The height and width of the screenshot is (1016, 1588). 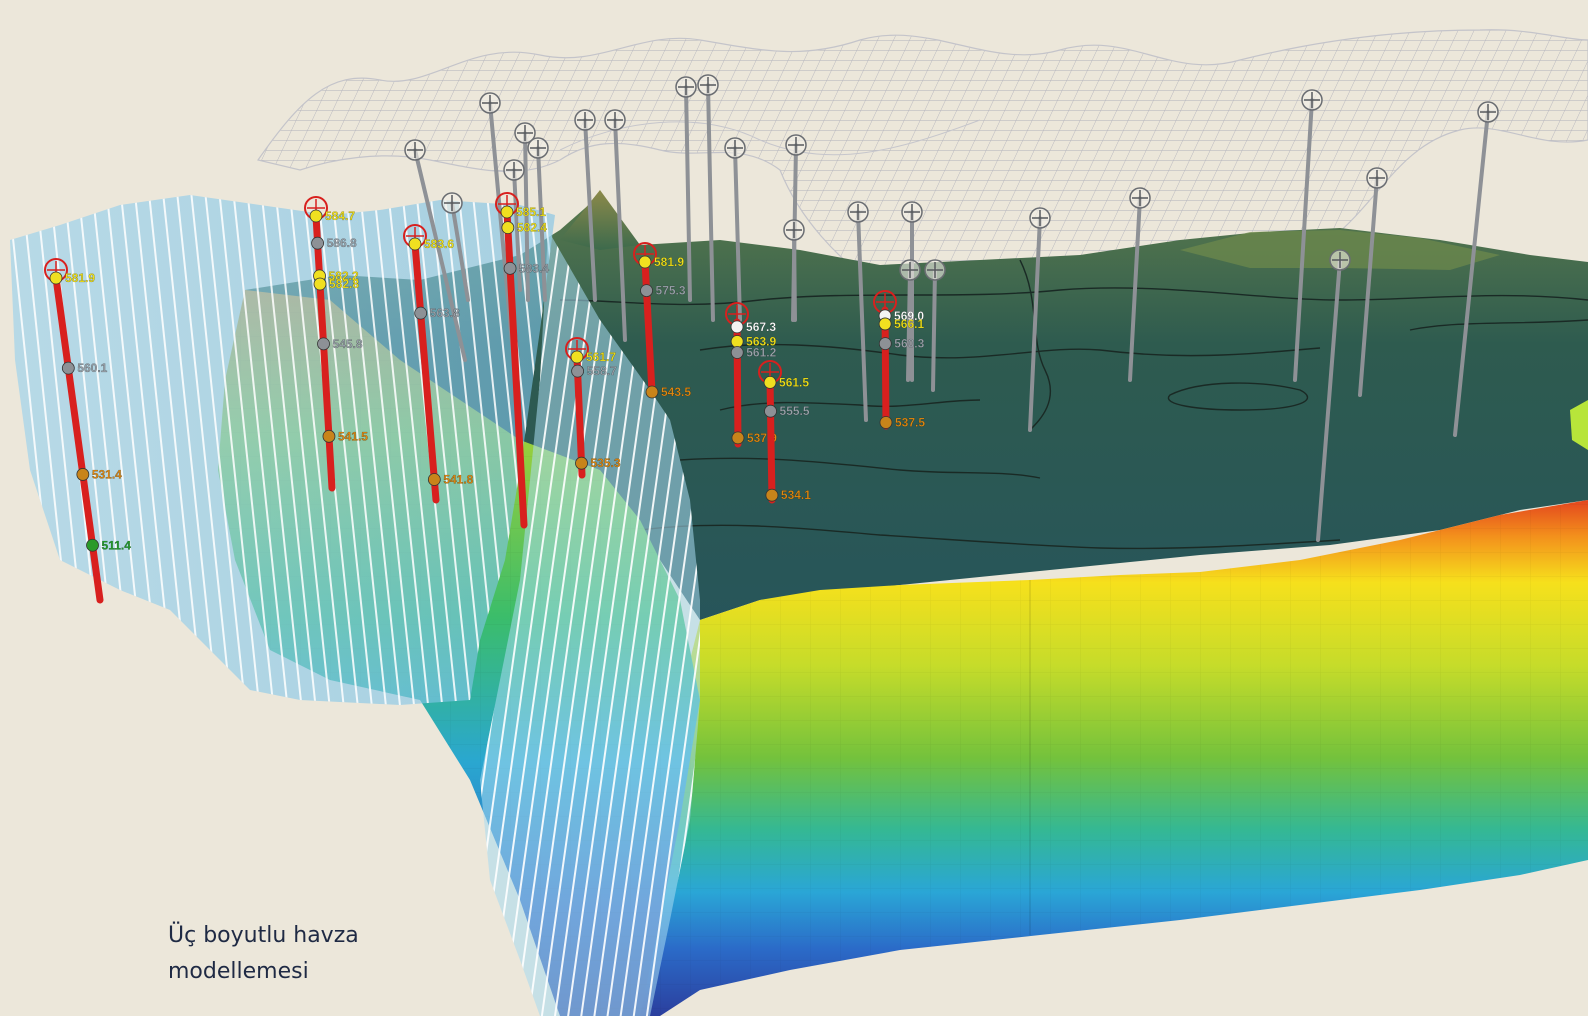 I want to click on elevation-label: 563.9, so click(x=761, y=342).